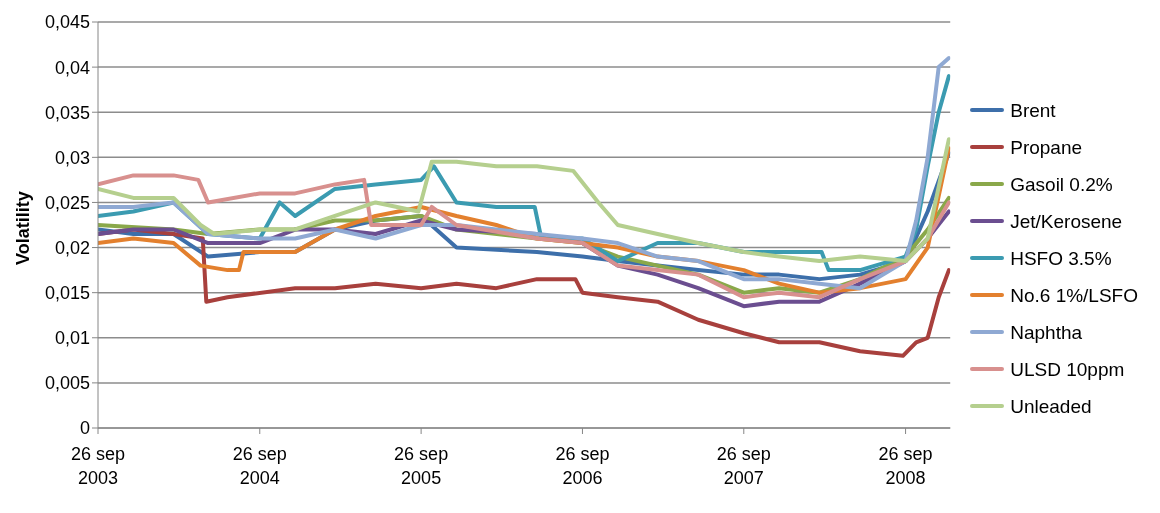 The height and width of the screenshot is (513, 1160). Describe the element at coordinates (421, 466) in the screenshot. I see `x-tick-label: 26 sep 2005` at that location.